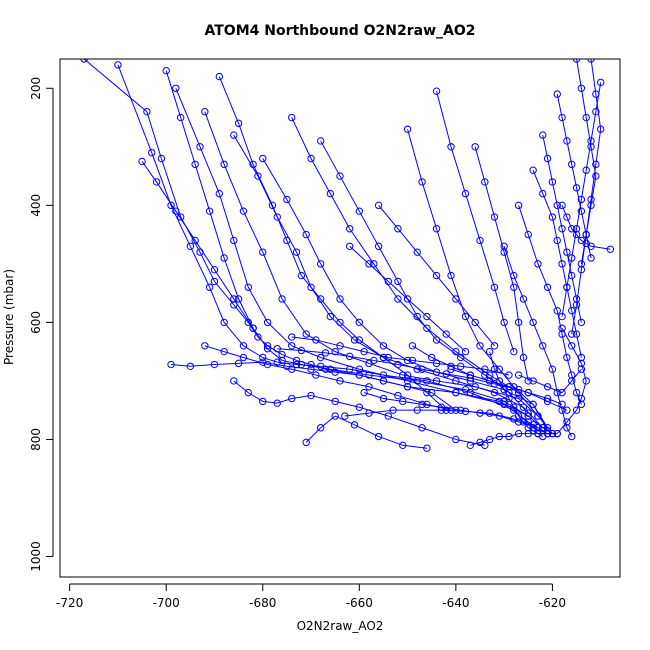 The width and height of the screenshot is (650, 650). What do you see at coordinates (166, 603) in the screenshot?
I see `x-tick-label: -700` at bounding box center [166, 603].